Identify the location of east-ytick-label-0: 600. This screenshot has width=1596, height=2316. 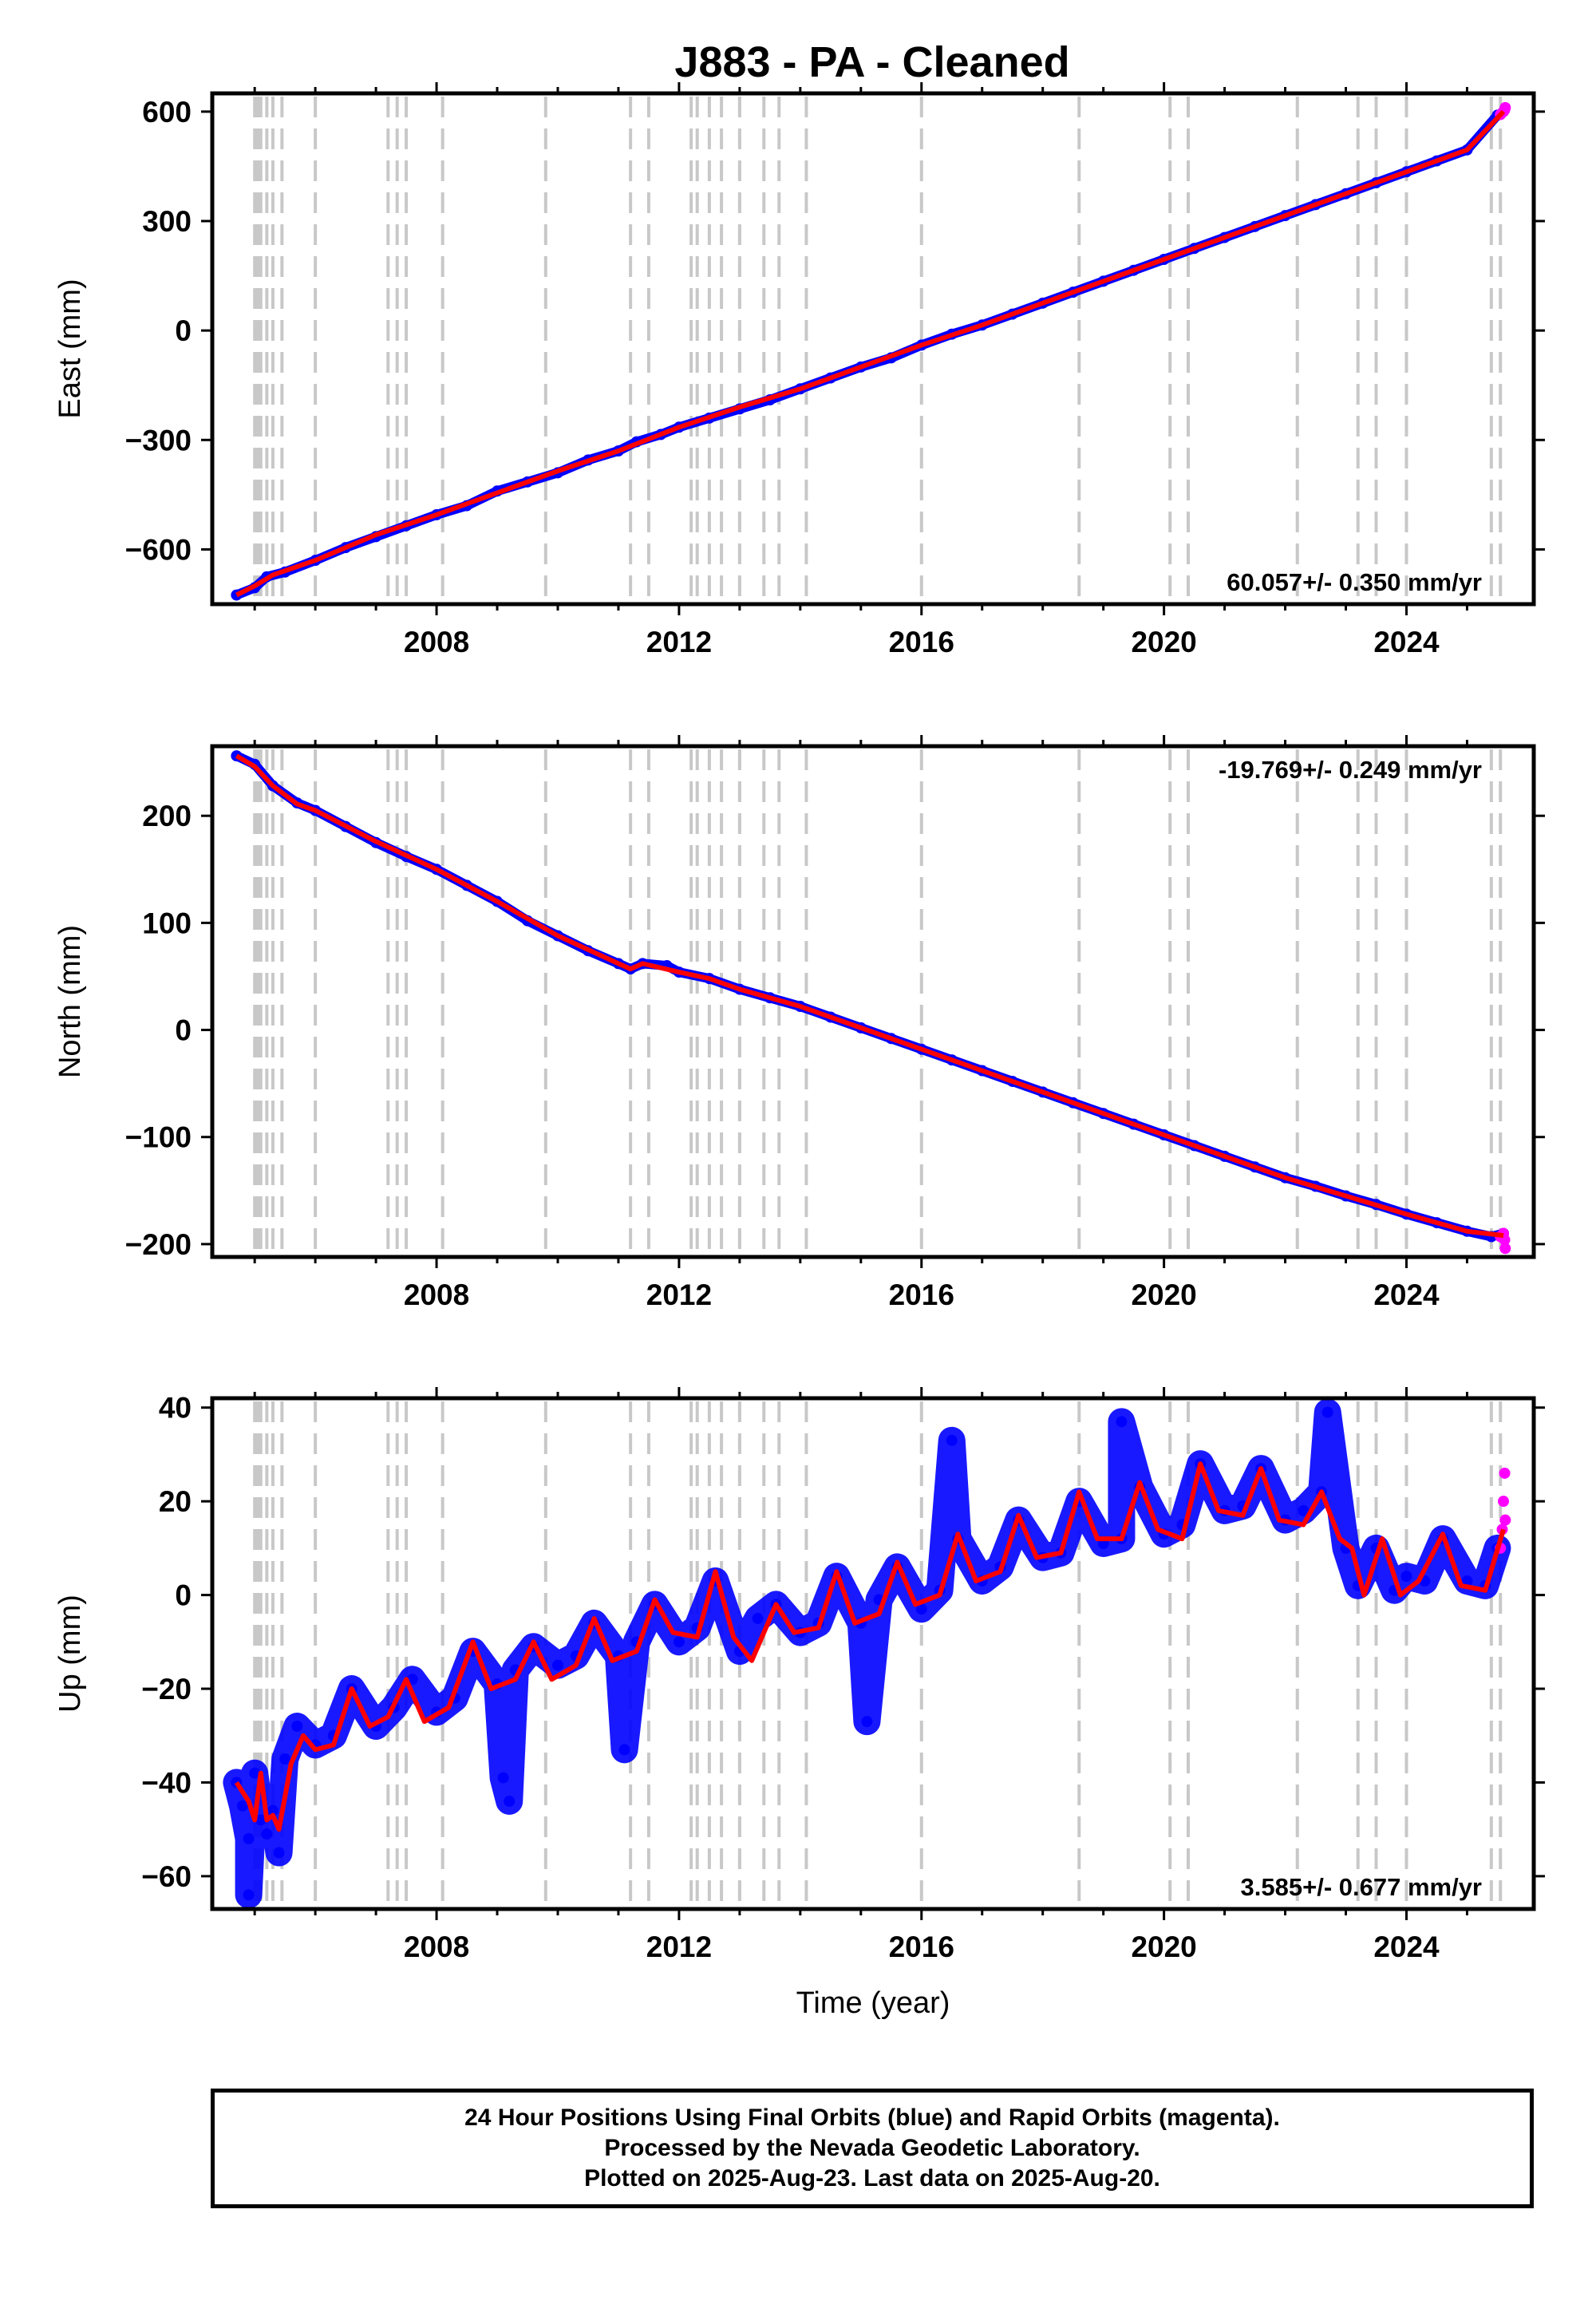
(167, 112).